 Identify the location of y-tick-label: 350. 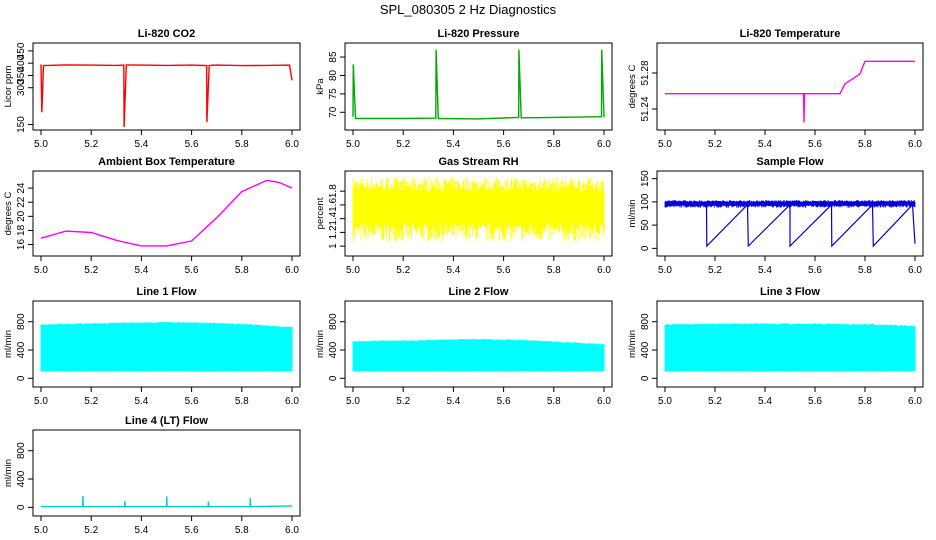
(21, 75).